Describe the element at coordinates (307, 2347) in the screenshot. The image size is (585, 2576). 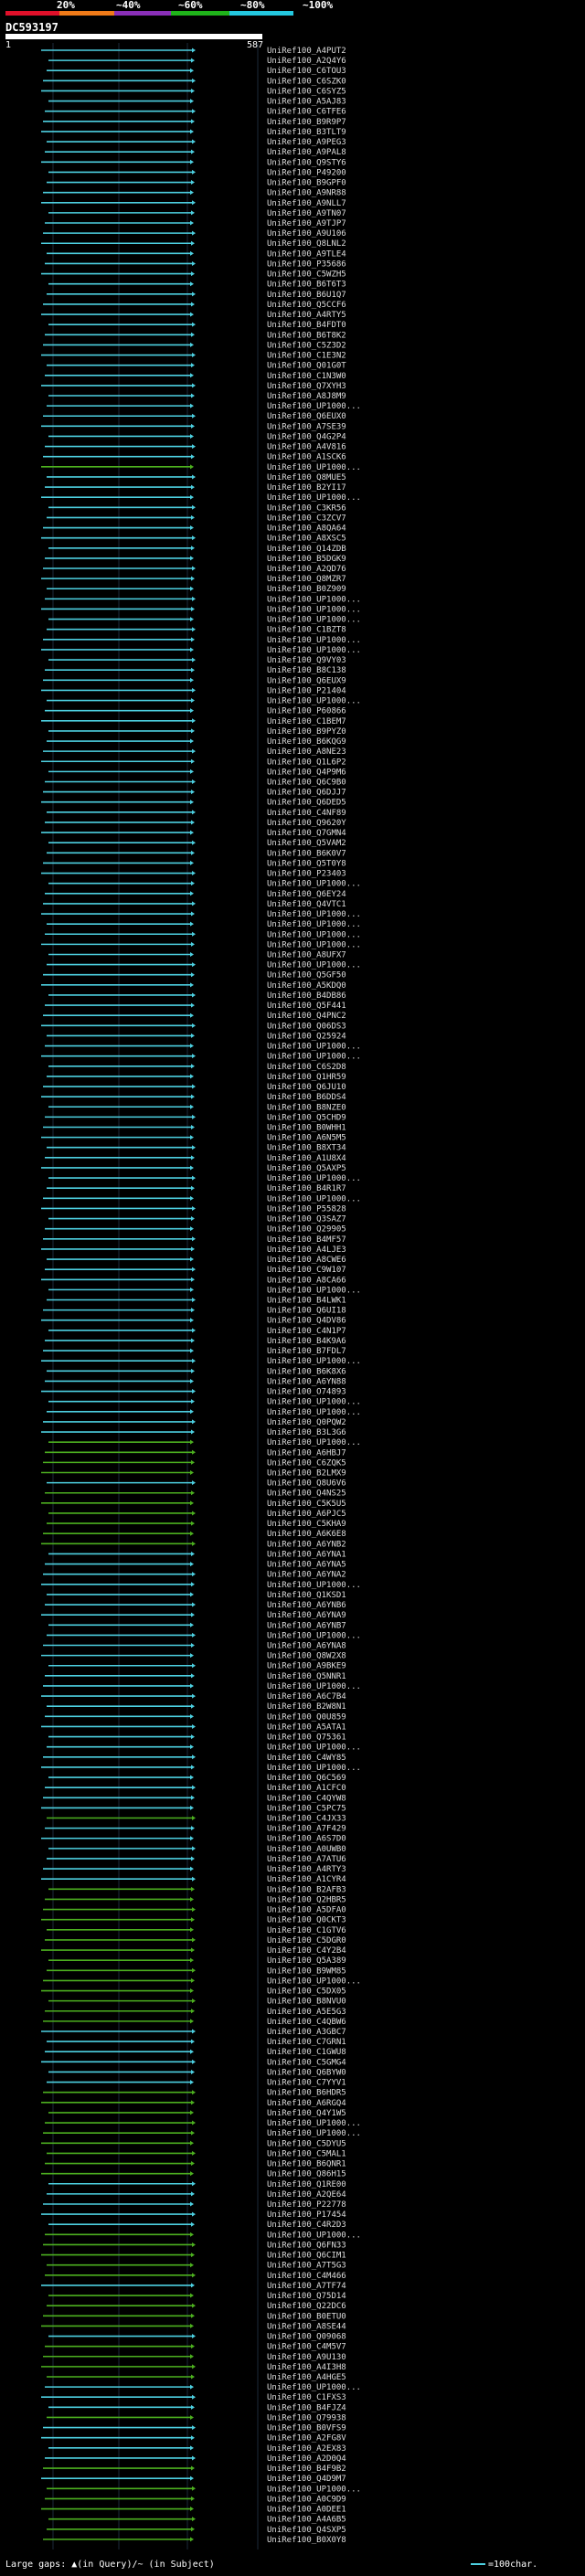
I see `hit-id-label: UniRef100_C4M5V7` at that location.